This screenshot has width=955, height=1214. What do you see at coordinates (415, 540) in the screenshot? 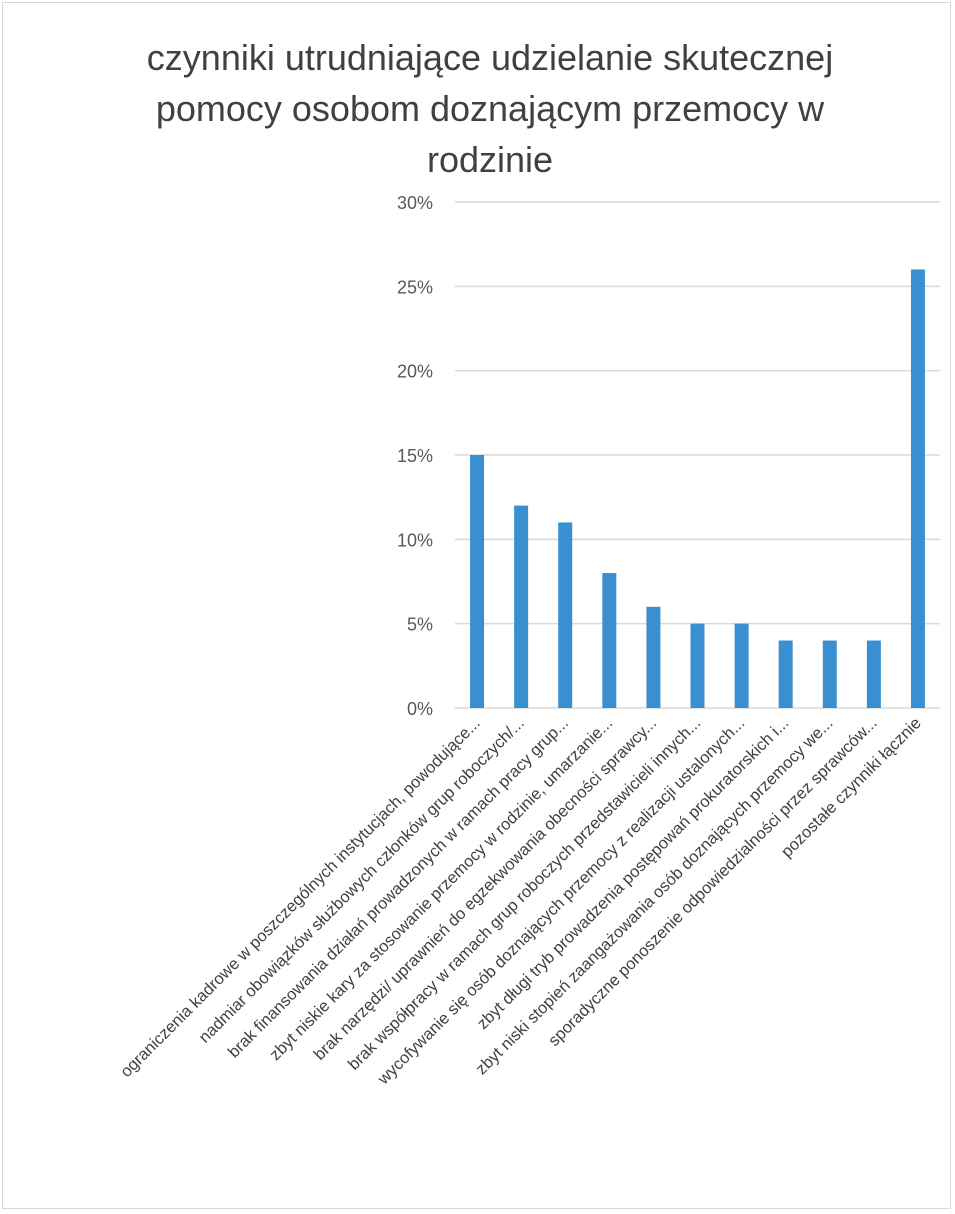
I see `y-tick-label: 10%` at bounding box center [415, 540].